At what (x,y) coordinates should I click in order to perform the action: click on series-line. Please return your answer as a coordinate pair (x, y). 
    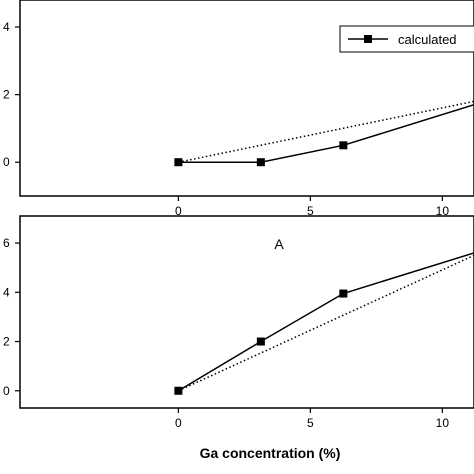
    Looking at the image, I should click on (326, 133).